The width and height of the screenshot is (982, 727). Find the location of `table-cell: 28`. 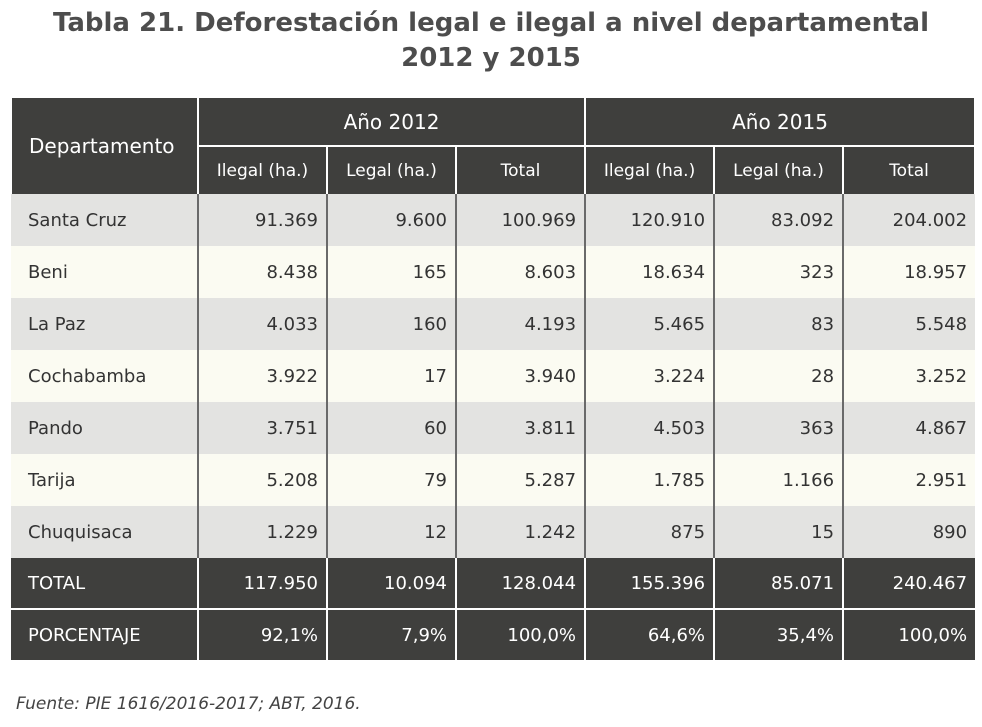

table-cell: 28 is located at coordinates (778, 376).